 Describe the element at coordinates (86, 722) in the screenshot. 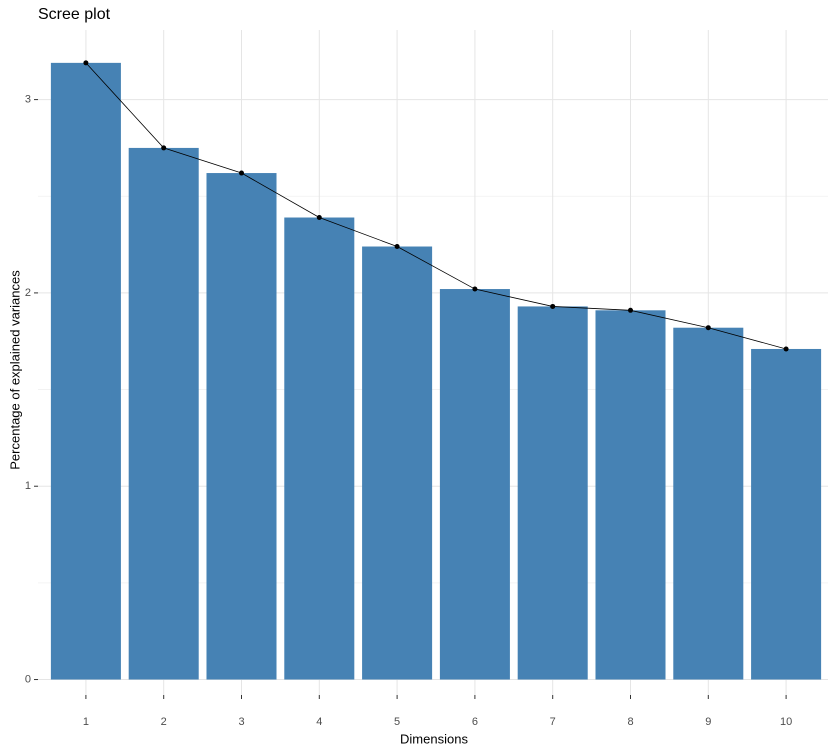

I see `x-tick-label: 1` at that location.